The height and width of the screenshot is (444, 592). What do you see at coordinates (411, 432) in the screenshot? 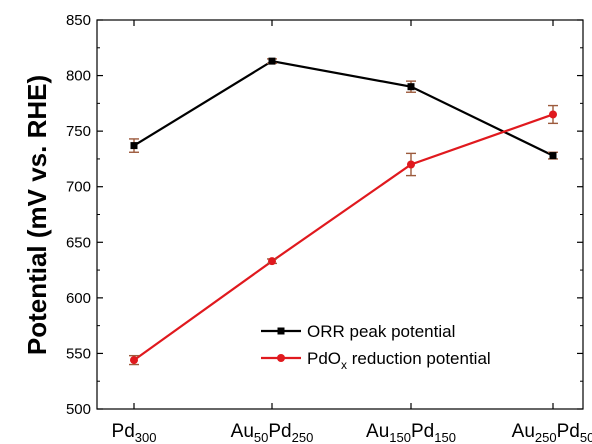
I see `x-tick-label: Au150Pd150` at bounding box center [411, 432].